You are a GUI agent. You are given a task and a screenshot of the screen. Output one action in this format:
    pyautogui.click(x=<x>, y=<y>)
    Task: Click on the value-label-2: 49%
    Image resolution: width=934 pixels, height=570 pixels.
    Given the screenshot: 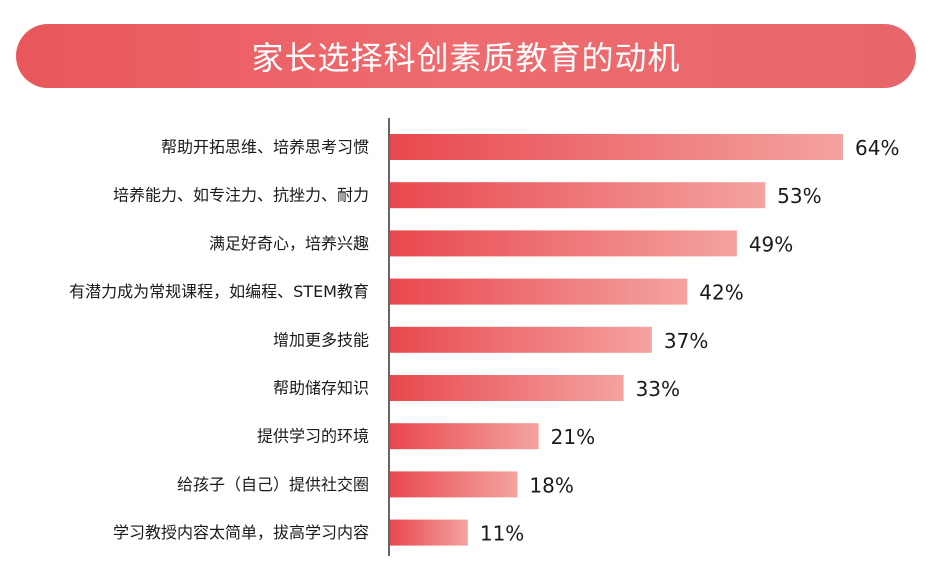 What is the action you would take?
    pyautogui.click(x=771, y=244)
    